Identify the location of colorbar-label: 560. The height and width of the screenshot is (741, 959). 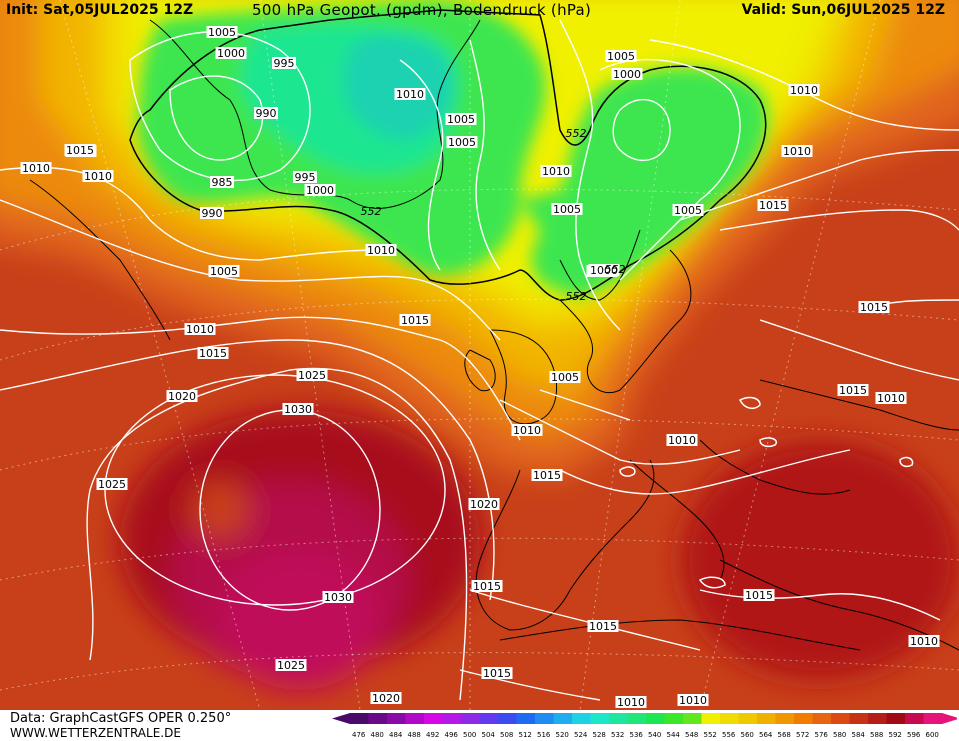
(747, 735).